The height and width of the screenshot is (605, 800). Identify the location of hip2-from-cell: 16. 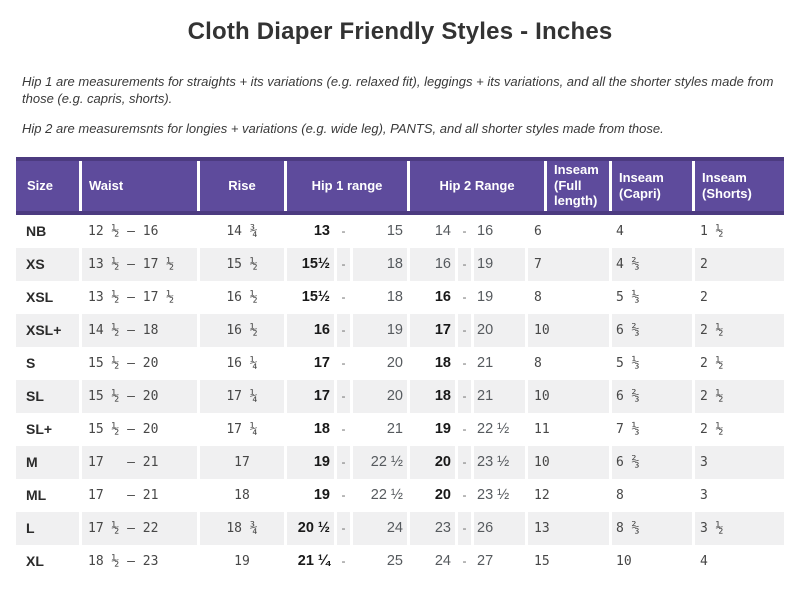
(434, 264).